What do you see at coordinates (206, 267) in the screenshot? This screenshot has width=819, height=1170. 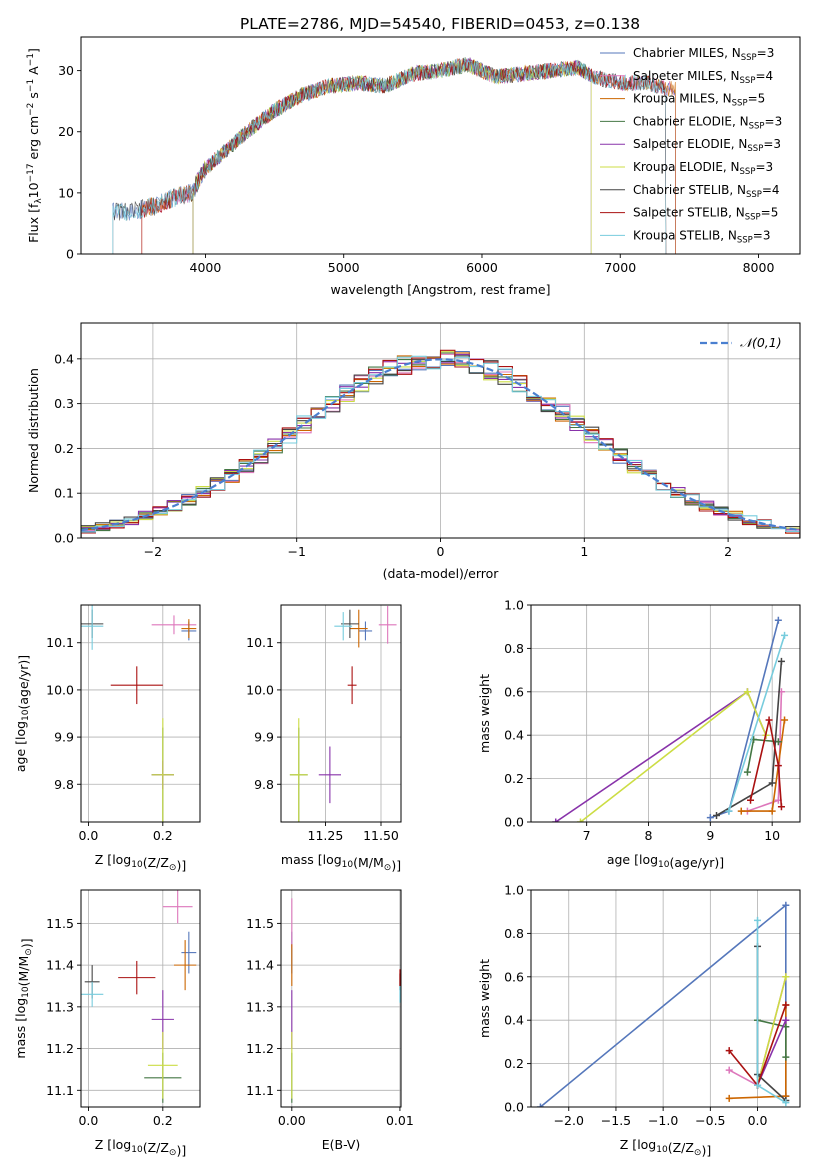 I see `x-tick-label: 4000` at bounding box center [206, 267].